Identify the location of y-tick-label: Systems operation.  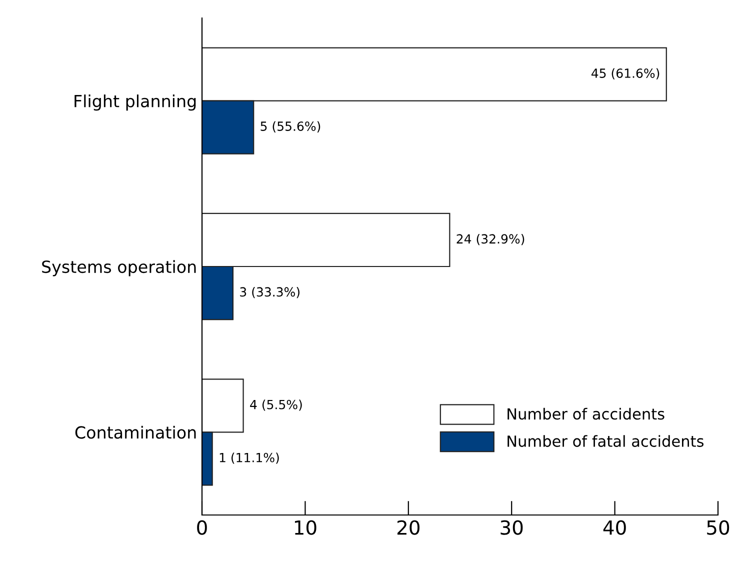
(119, 268).